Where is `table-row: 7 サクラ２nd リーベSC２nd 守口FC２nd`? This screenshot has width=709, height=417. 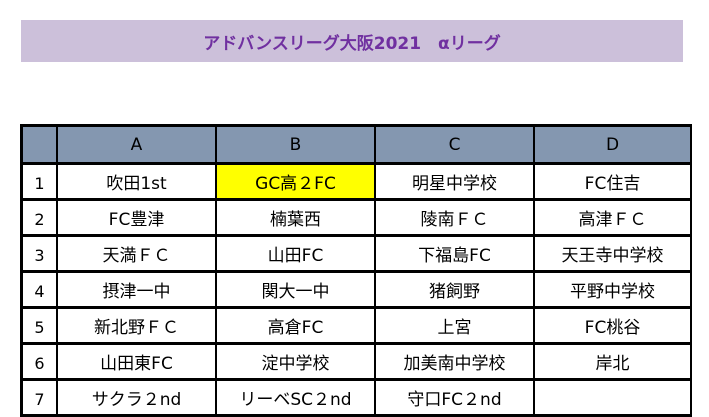 table-row: 7 サクラ２nd リーベSC２nd 守口FC２nd is located at coordinates (356, 397).